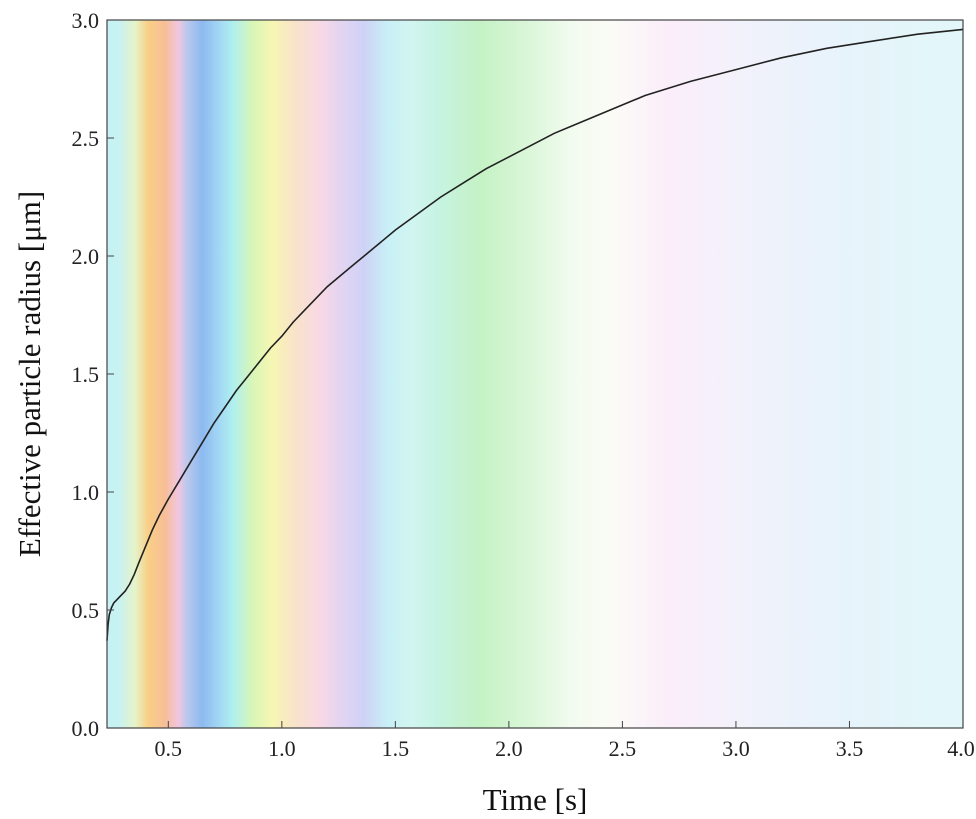  What do you see at coordinates (86, 20) in the screenshot?
I see `y-tick-label: 3.0` at bounding box center [86, 20].